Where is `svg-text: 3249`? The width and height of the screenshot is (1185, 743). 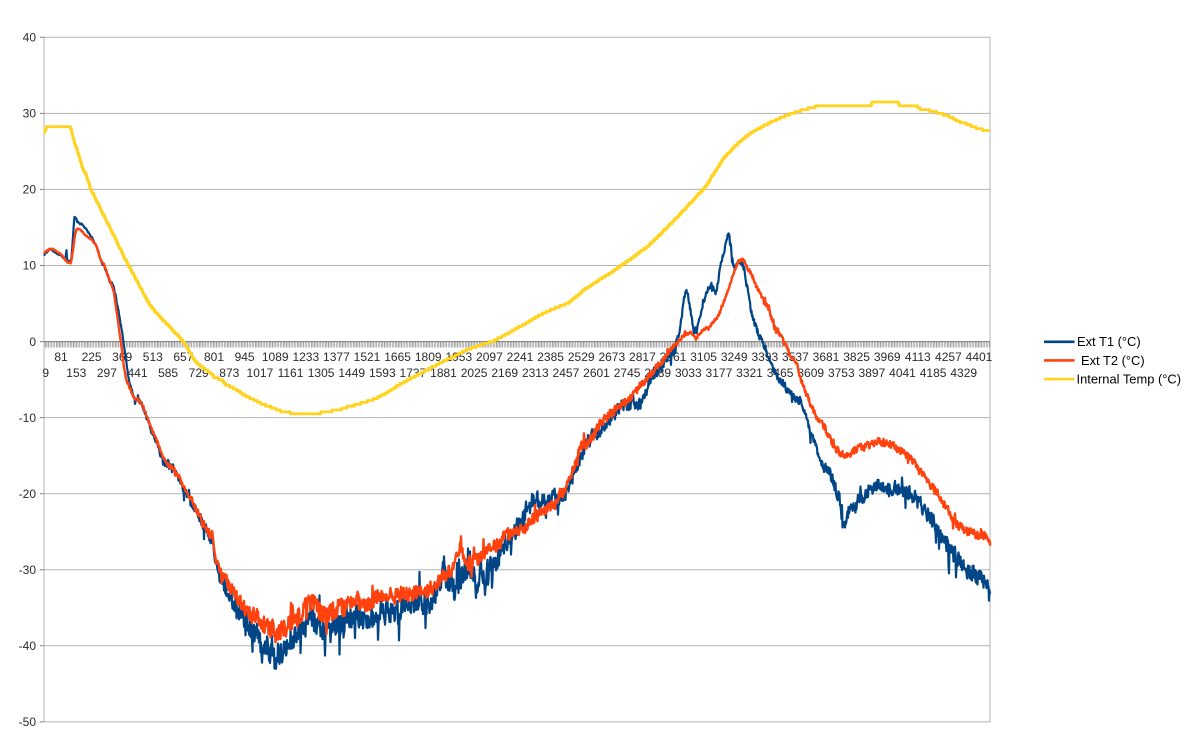 svg-text: 3249 is located at coordinates (734, 357).